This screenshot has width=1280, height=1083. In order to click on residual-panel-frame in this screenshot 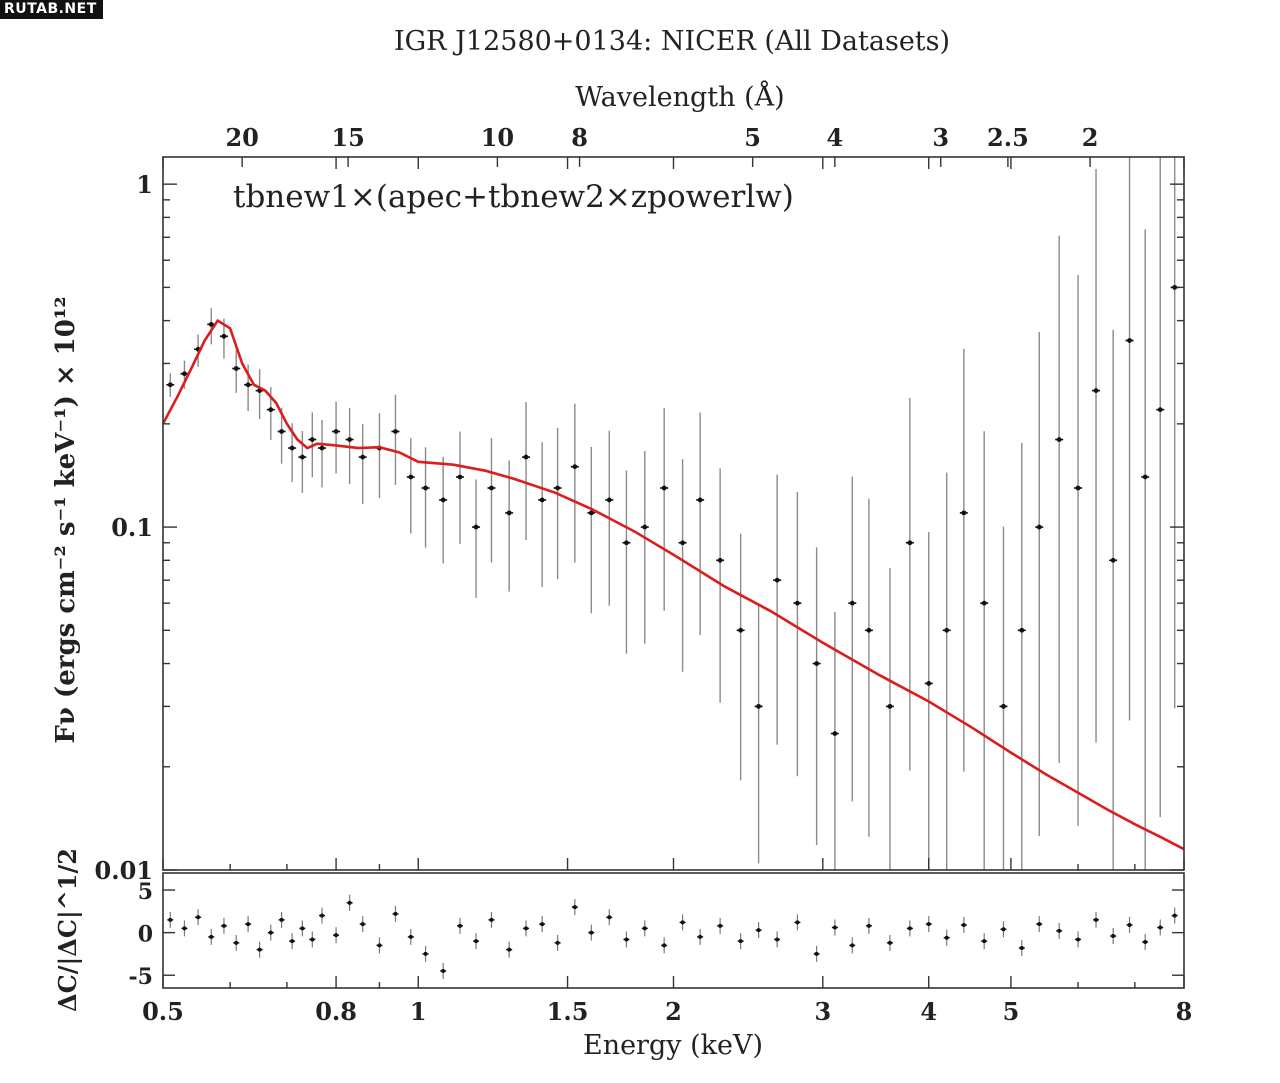, I will do `click(673, 930)`.